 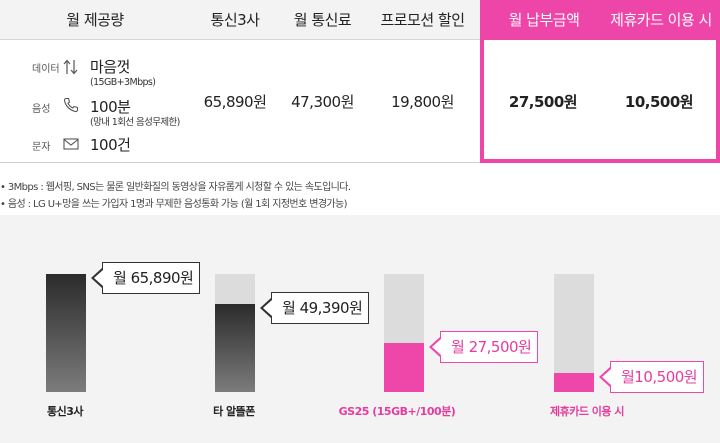 I want to click on spec-data-value: 마음껏, so click(x=110, y=67).